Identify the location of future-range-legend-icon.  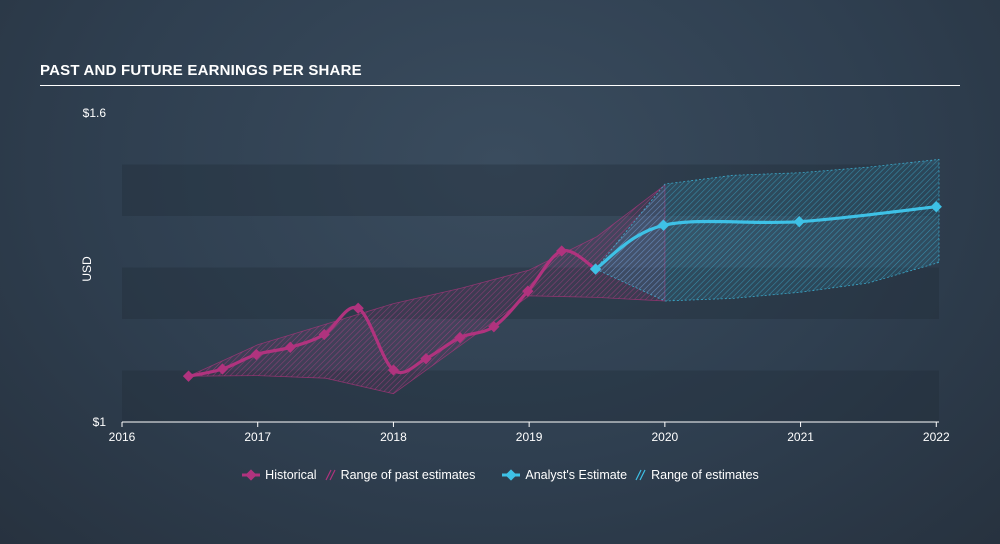
(640, 475).